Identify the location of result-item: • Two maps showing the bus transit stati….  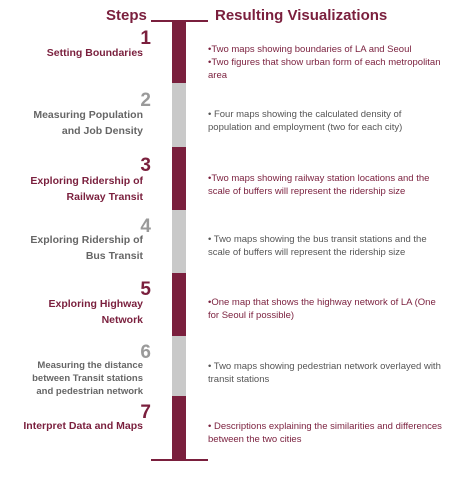
(317, 246).